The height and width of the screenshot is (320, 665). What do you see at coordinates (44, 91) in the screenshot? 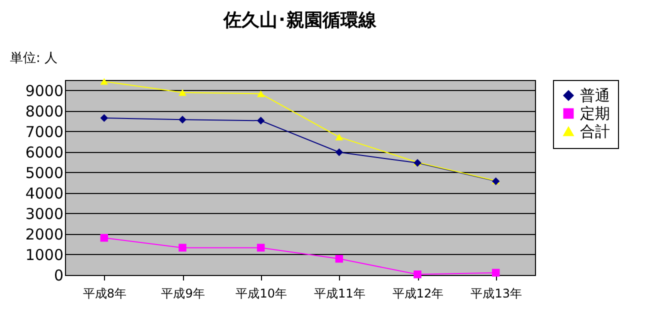
I see `y-tick-label: 9000` at bounding box center [44, 91].